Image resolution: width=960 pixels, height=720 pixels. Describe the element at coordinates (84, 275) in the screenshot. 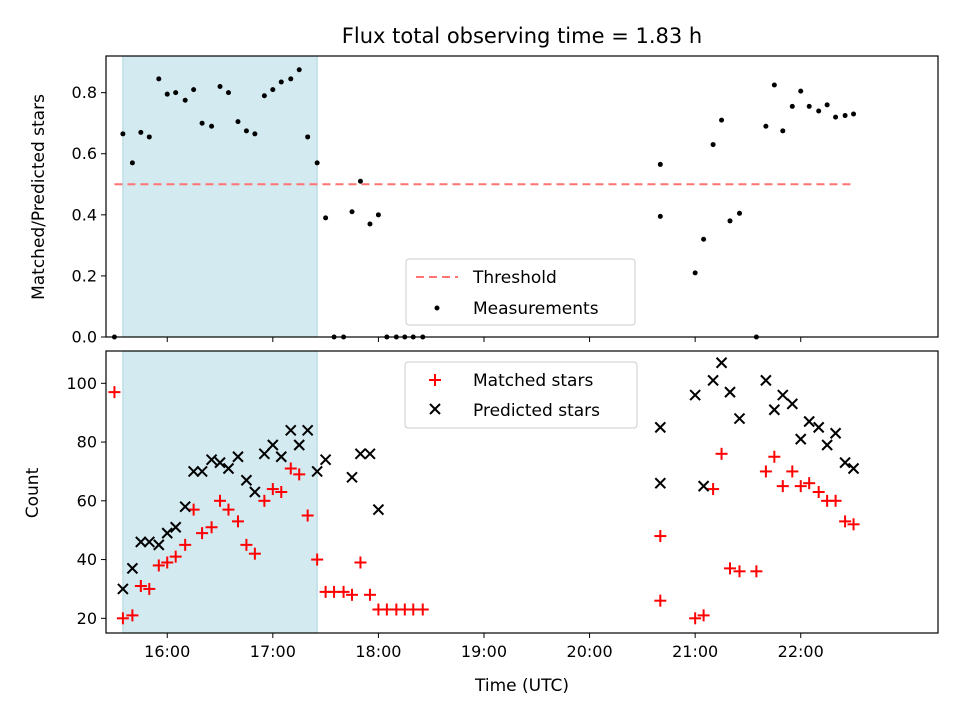

I see `y-tick-label: 0.2` at that location.